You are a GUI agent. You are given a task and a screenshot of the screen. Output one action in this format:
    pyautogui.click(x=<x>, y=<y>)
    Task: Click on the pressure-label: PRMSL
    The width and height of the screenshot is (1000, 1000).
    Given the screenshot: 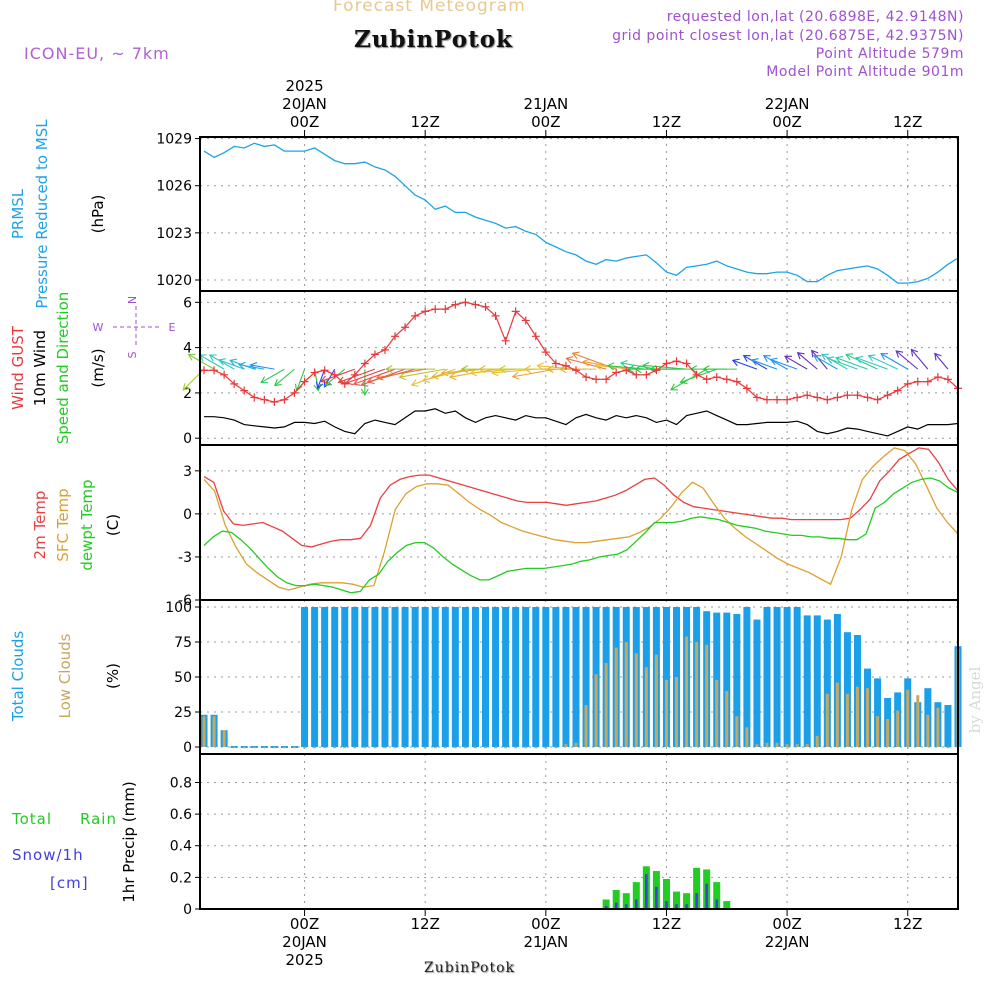 What is the action you would take?
    pyautogui.click(x=18, y=213)
    